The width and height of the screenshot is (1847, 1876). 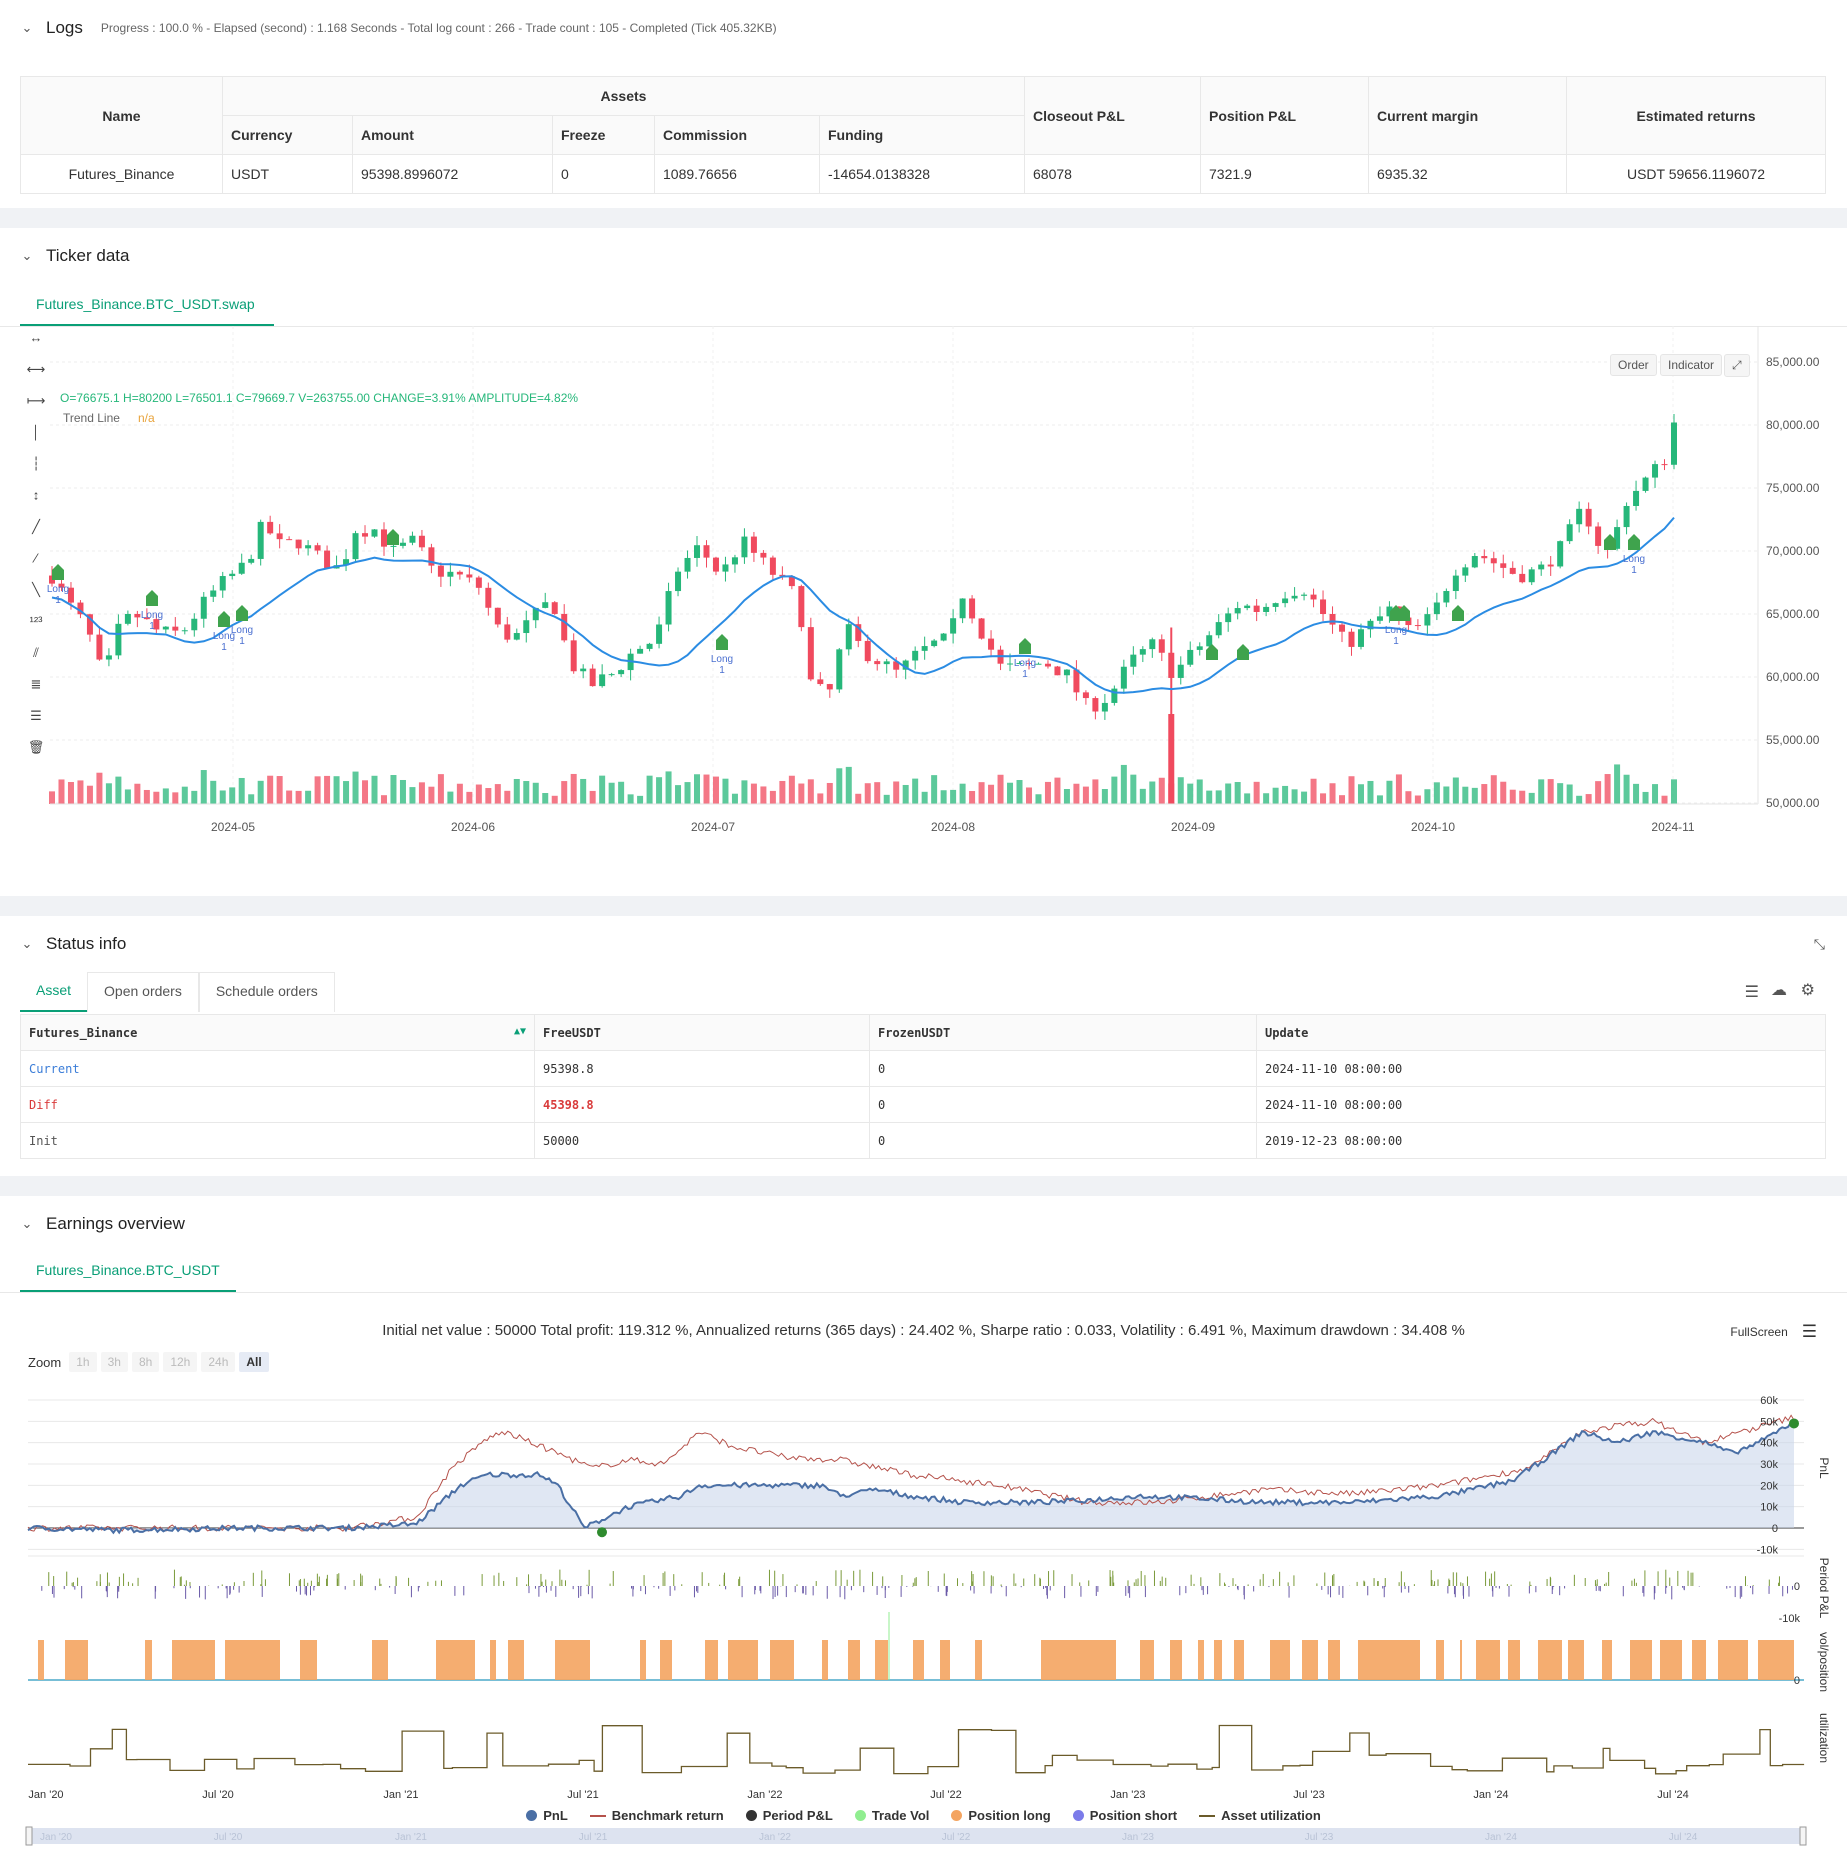 What do you see at coordinates (35, 652) in the screenshot?
I see `parallel-channel-icon: ⫽` at bounding box center [35, 652].